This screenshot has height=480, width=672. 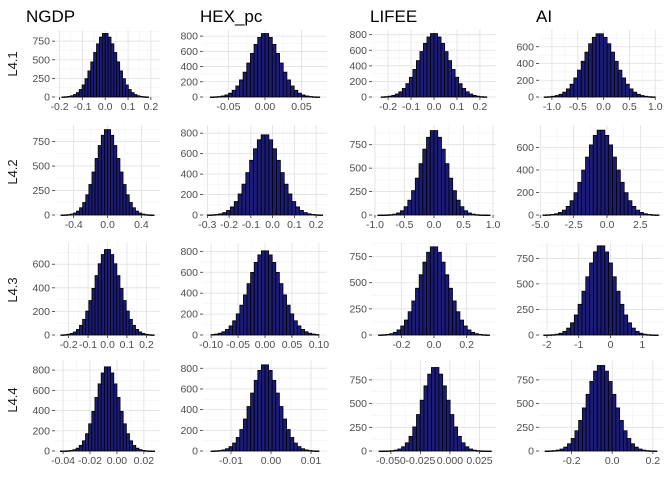 What do you see at coordinates (393, 16) in the screenshot?
I see `column-title-lifee: LIFEE` at bounding box center [393, 16].